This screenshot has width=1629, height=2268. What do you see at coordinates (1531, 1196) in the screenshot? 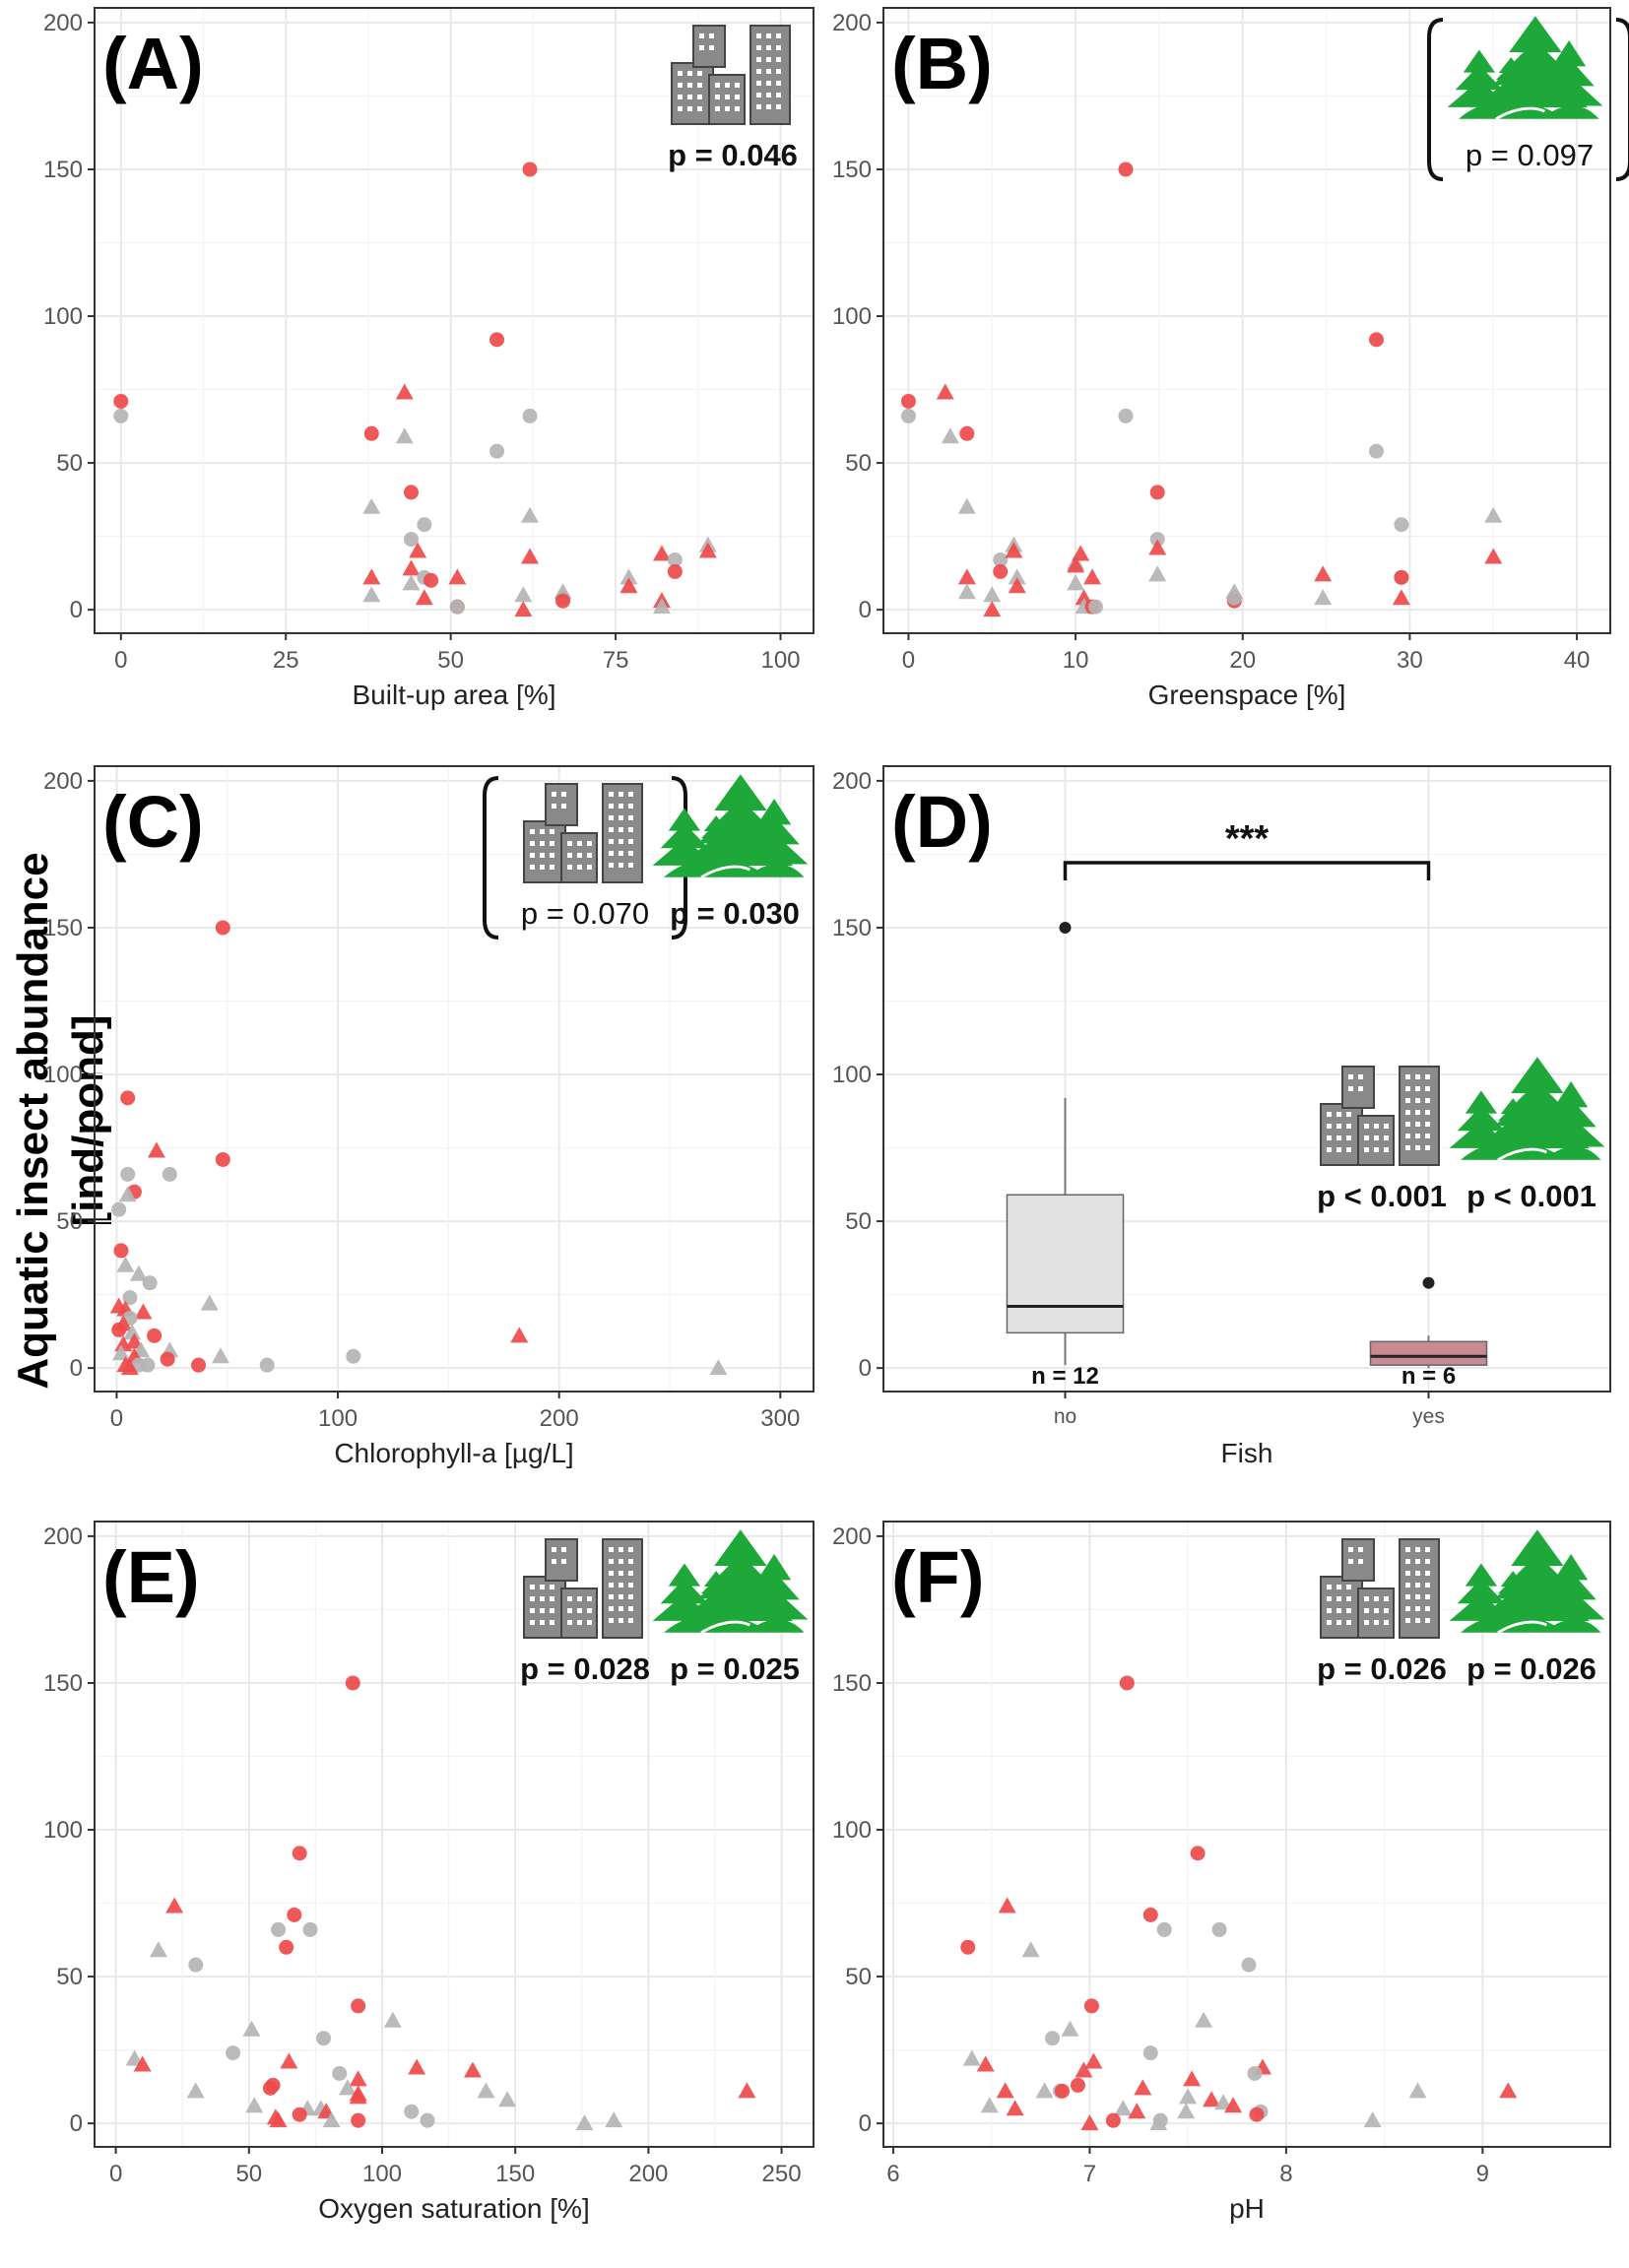
I see `p-value-label: p < 0.001` at bounding box center [1531, 1196].